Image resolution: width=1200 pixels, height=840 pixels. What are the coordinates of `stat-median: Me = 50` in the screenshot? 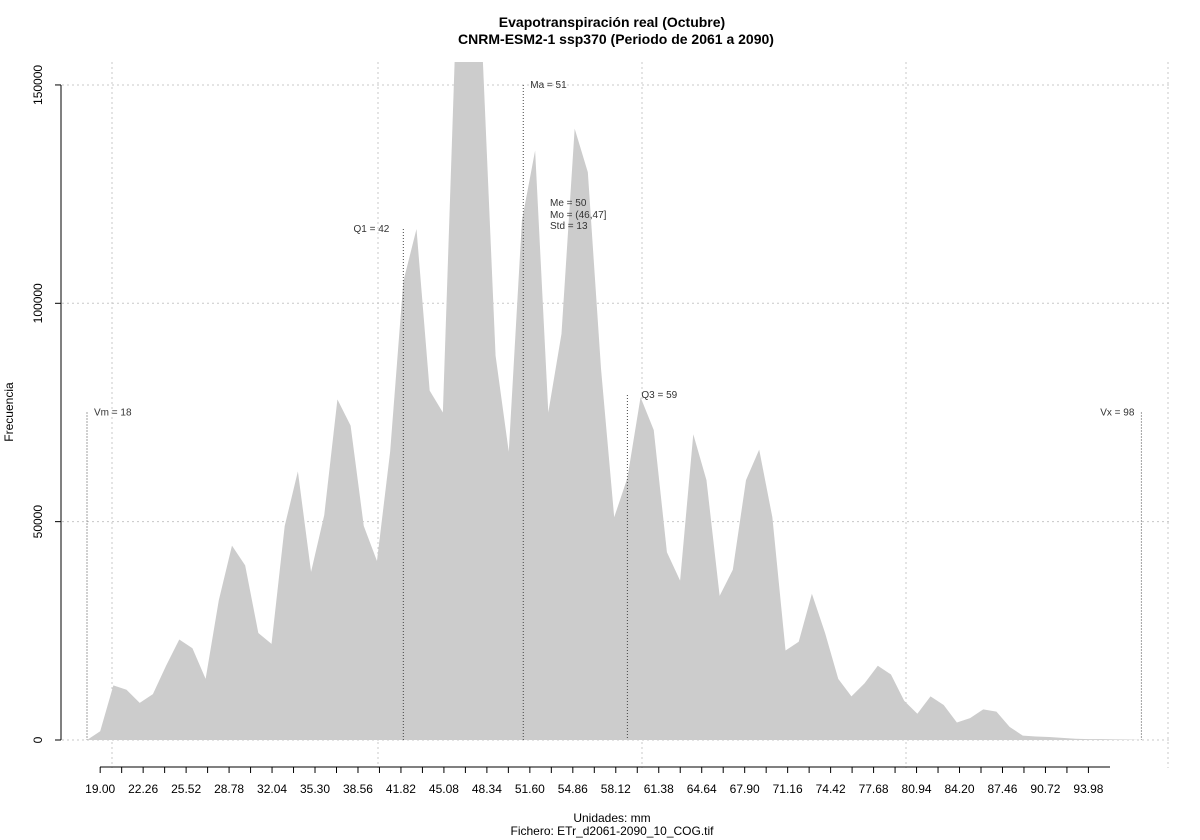 It's located at (568, 203).